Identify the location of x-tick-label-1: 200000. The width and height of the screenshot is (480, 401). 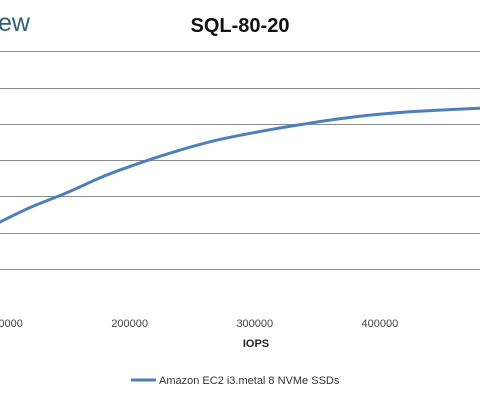
(129, 324).